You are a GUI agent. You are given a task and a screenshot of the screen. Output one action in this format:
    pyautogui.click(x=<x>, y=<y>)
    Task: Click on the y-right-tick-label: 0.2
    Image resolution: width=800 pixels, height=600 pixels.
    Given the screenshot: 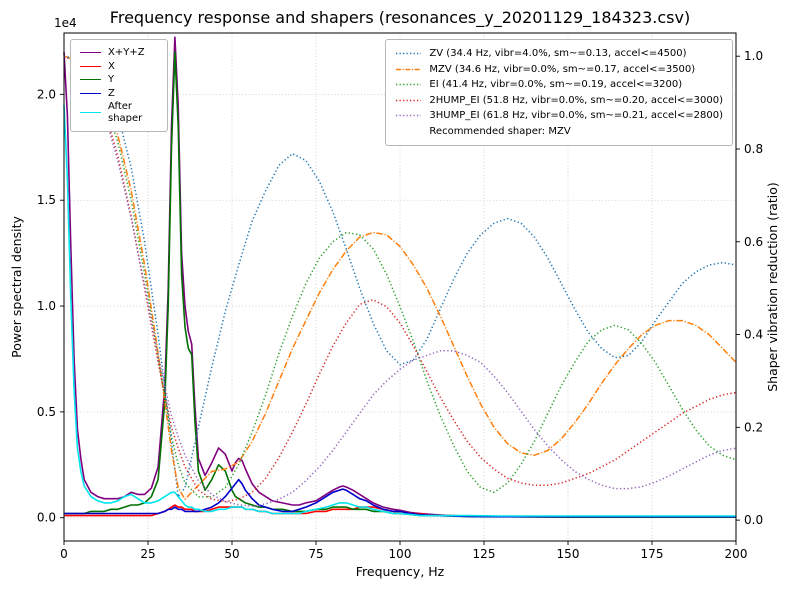 What is the action you would take?
    pyautogui.click(x=753, y=427)
    